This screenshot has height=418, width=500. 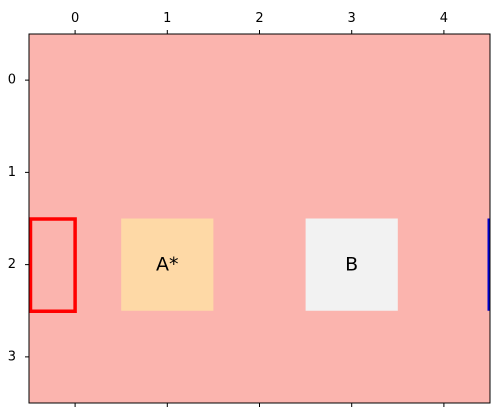 What do you see at coordinates (167, 18) in the screenshot?
I see `x-tick-label: 1` at bounding box center [167, 18].